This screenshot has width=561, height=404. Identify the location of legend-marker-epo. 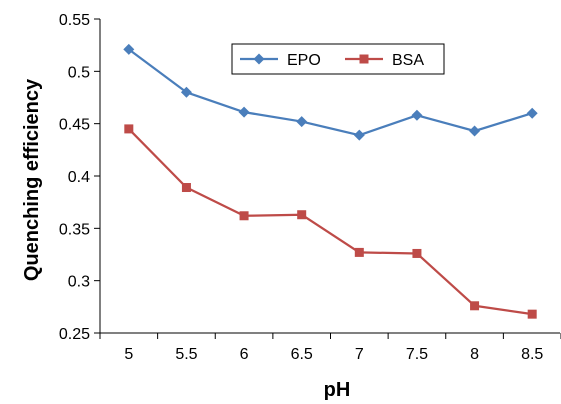
(259, 59).